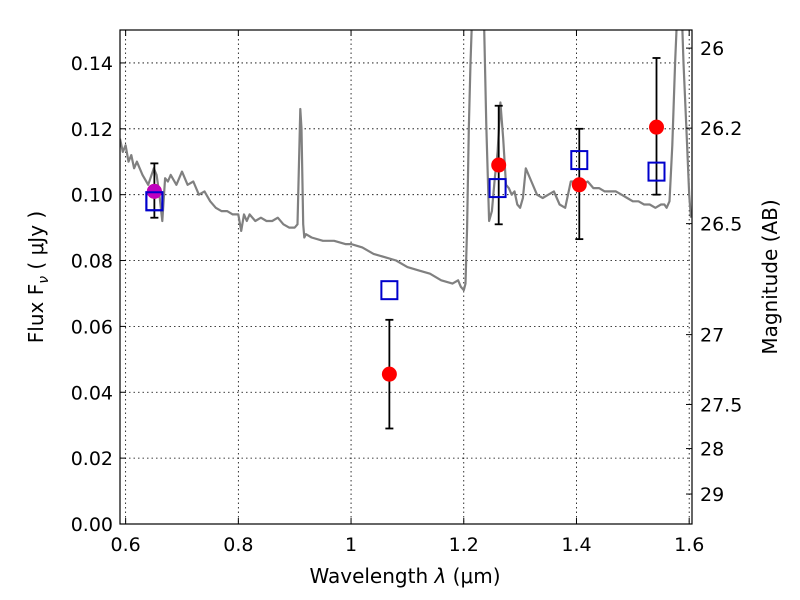  I want to click on x-tick-label: 1.4, so click(576, 545).